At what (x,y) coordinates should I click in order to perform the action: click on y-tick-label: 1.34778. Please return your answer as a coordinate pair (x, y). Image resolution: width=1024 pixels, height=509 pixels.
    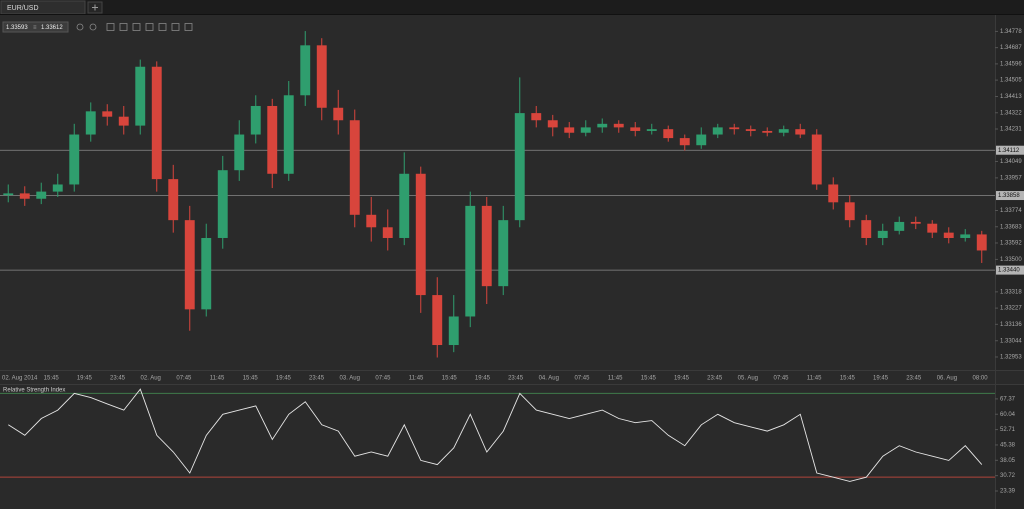
    Looking at the image, I should click on (1011, 32).